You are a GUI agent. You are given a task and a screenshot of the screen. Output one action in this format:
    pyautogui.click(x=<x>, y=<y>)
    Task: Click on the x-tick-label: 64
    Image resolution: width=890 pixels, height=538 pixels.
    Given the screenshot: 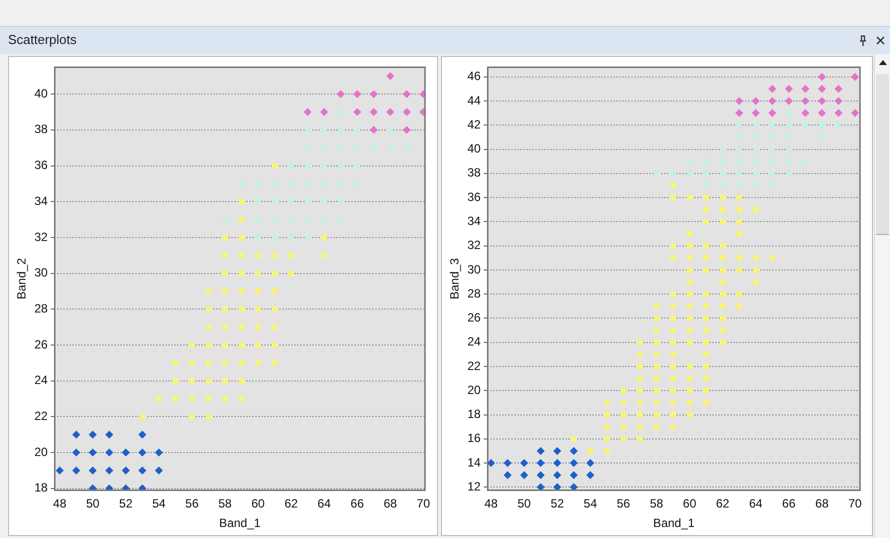 What is the action you would take?
    pyautogui.click(x=324, y=503)
    